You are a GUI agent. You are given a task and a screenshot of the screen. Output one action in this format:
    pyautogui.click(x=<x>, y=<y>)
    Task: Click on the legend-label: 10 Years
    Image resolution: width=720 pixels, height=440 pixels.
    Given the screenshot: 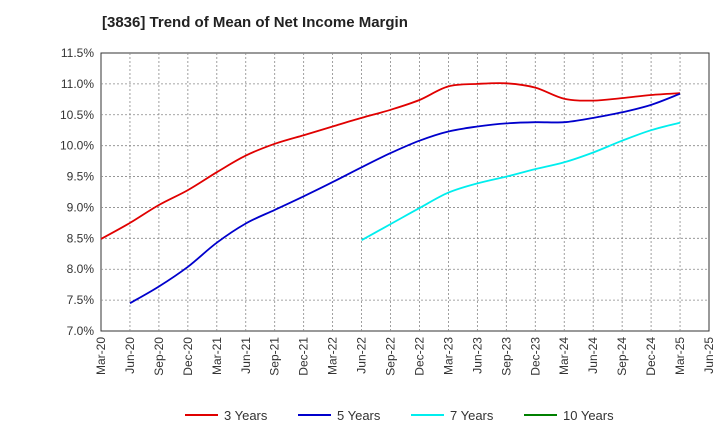 What is the action you would take?
    pyautogui.click(x=588, y=415)
    